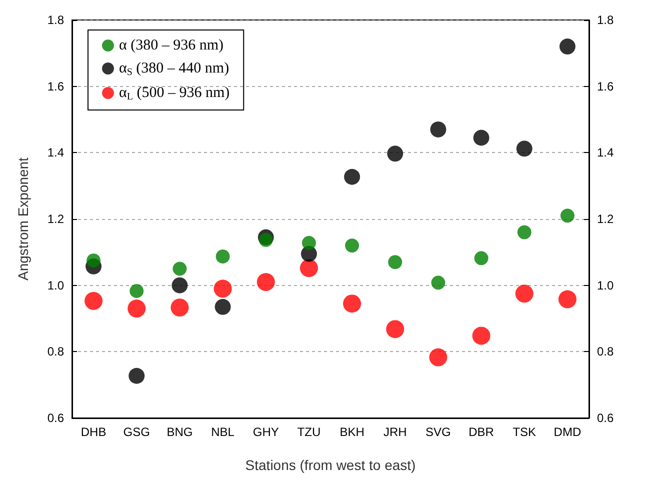  I want to click on x-tick-label: GHY, so click(265, 432).